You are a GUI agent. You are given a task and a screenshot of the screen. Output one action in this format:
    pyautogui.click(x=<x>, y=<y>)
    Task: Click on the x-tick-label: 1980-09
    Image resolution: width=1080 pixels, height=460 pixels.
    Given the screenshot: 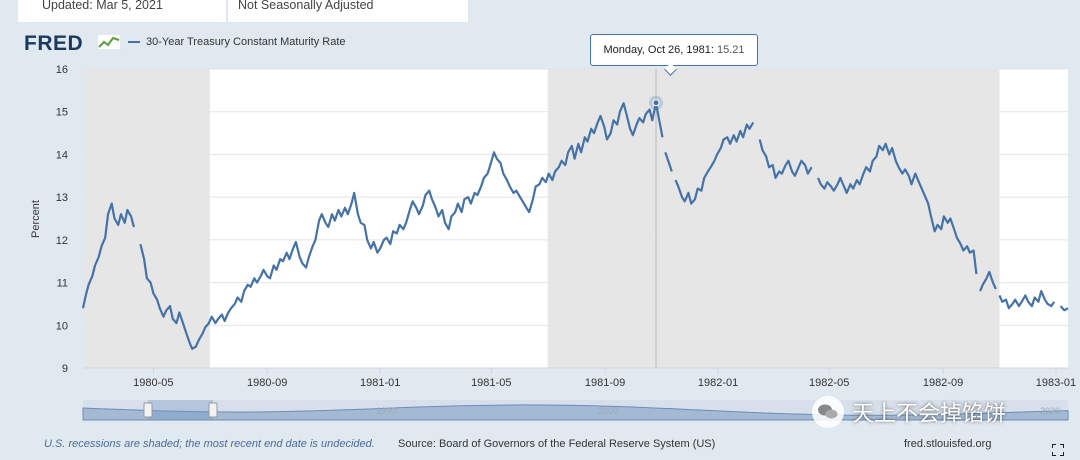 What is the action you would take?
    pyautogui.click(x=267, y=383)
    